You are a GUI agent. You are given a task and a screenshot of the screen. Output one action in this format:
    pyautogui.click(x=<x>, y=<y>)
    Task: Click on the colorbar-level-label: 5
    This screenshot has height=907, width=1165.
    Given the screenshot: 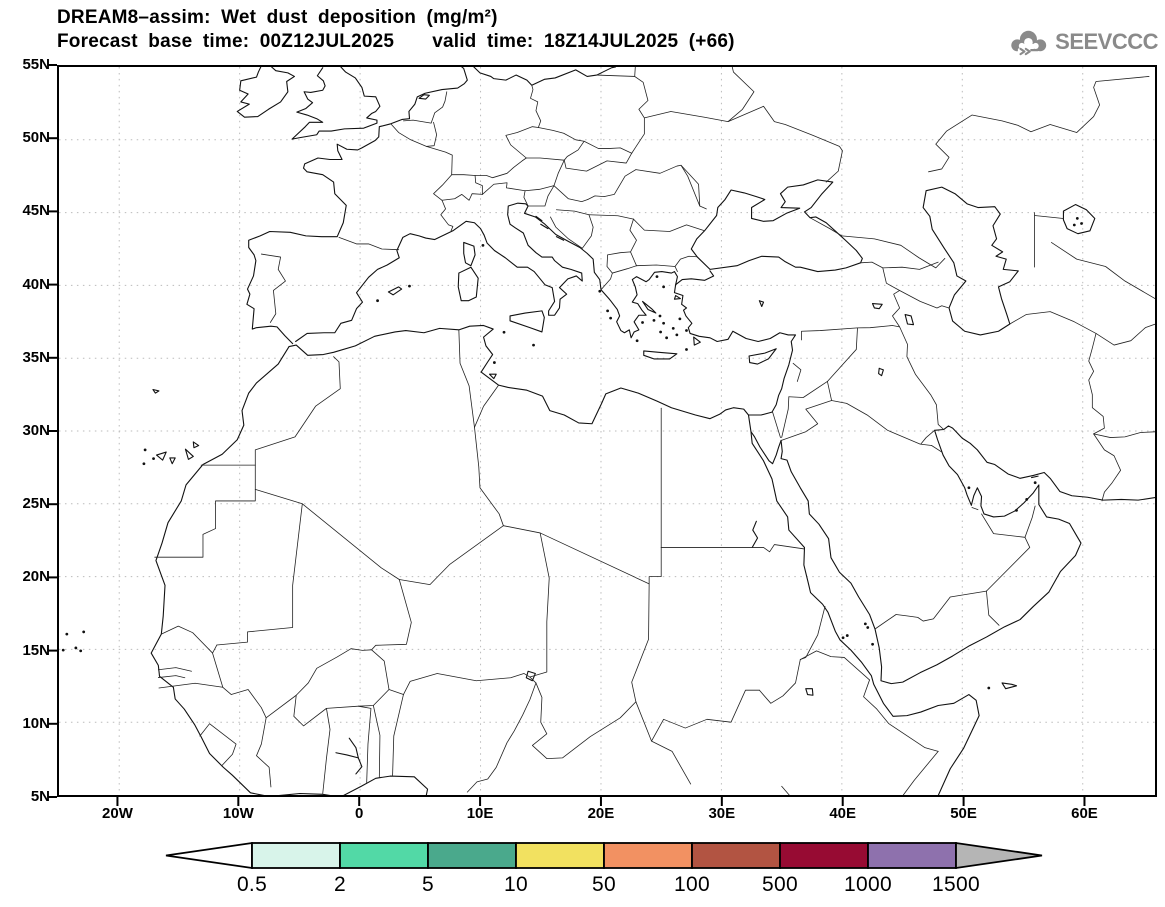 What is the action you would take?
    pyautogui.click(x=428, y=884)
    